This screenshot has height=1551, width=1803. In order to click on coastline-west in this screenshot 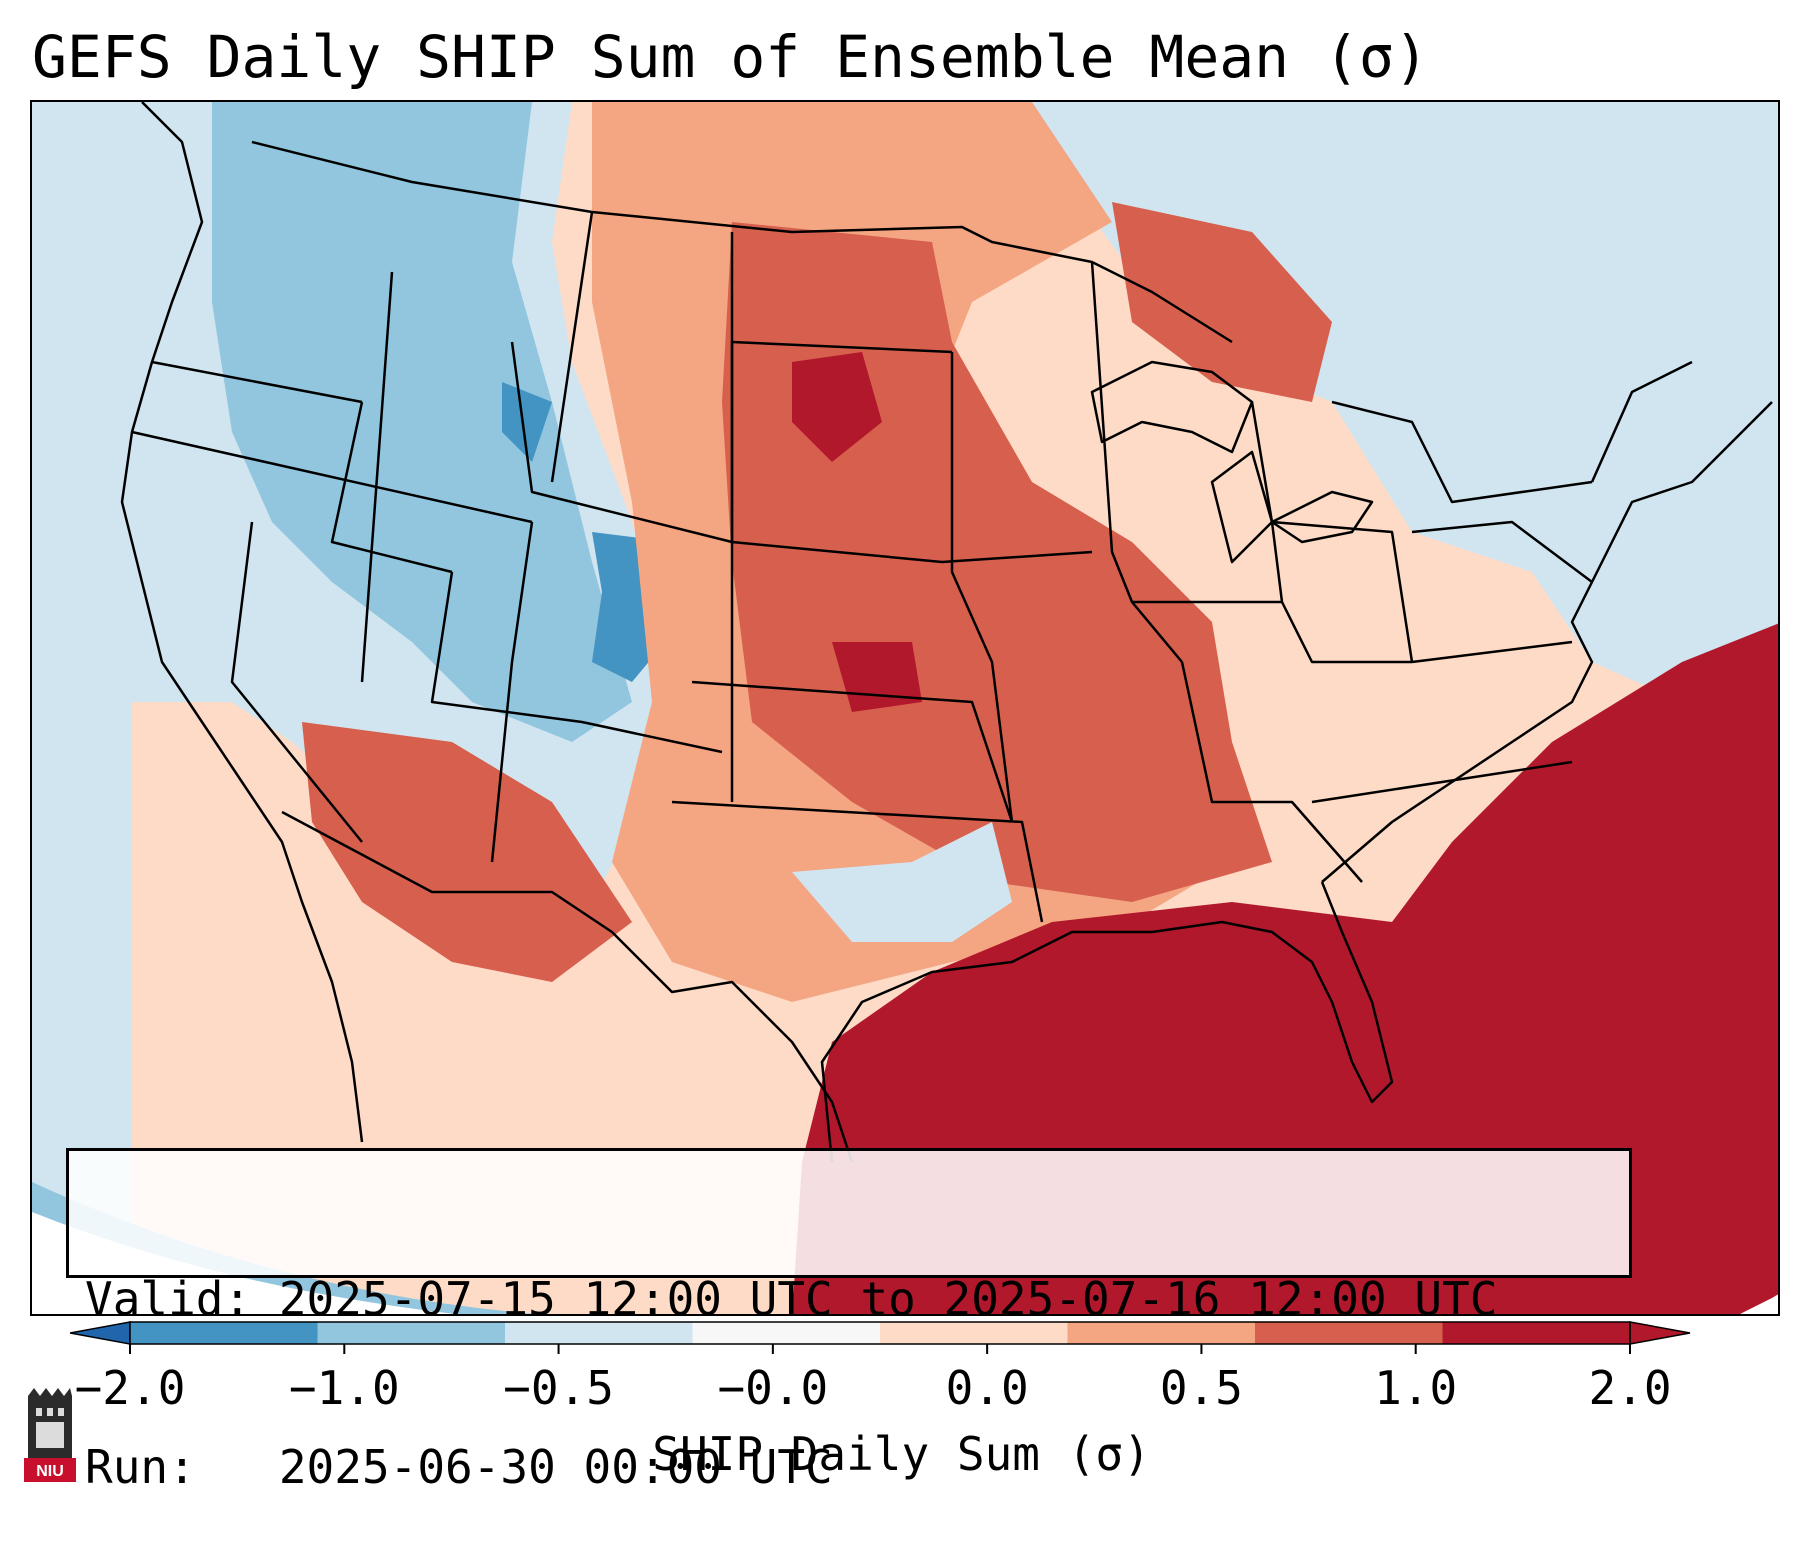, I will do `click(242, 622)`.